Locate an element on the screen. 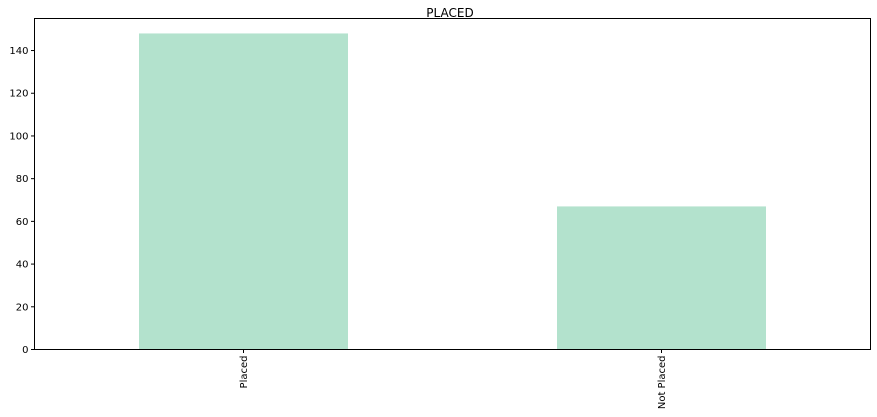 The image size is (877, 417). y-axis: 0 20 40 60 80 100 120 140 is located at coordinates (22, 201).